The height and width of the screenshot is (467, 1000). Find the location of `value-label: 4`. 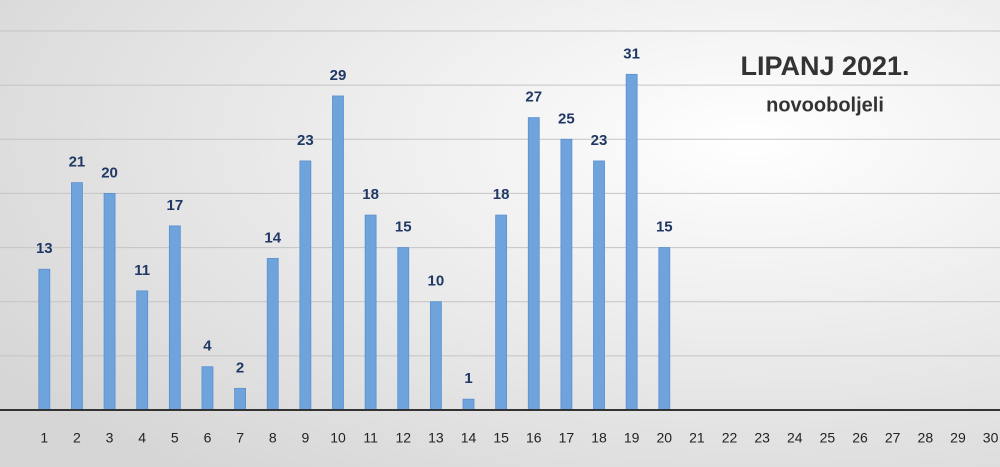

value-label: 4 is located at coordinates (207, 346).